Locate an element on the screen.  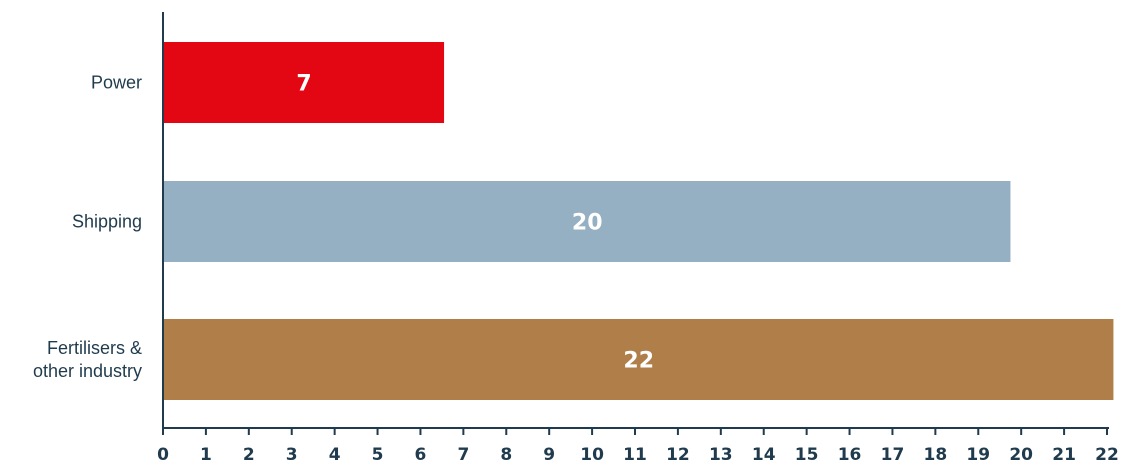
x-tick-label-15: 15 is located at coordinates (807, 455).